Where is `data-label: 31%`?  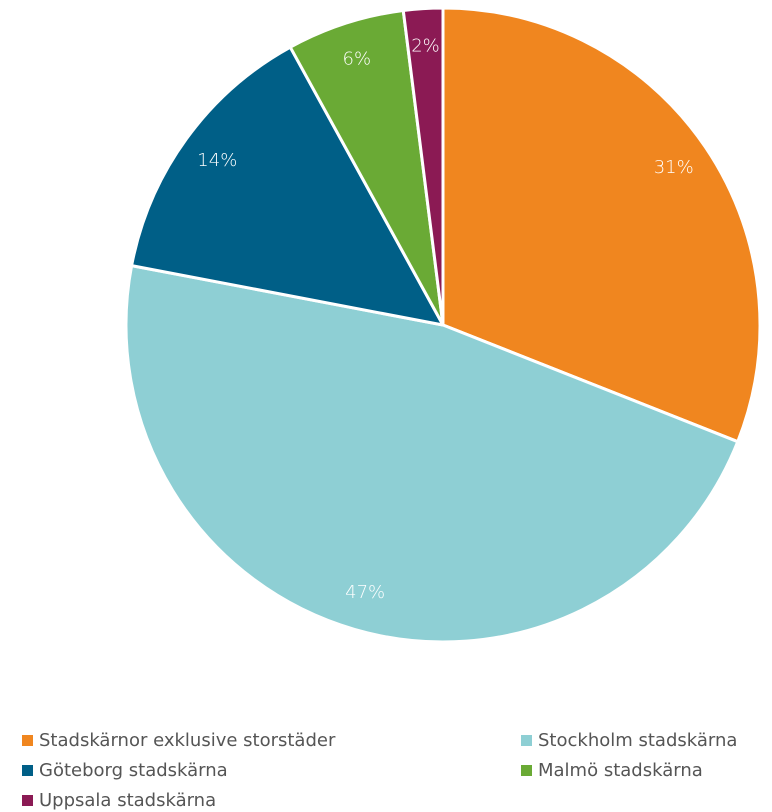
data-label: 31% is located at coordinates (674, 167).